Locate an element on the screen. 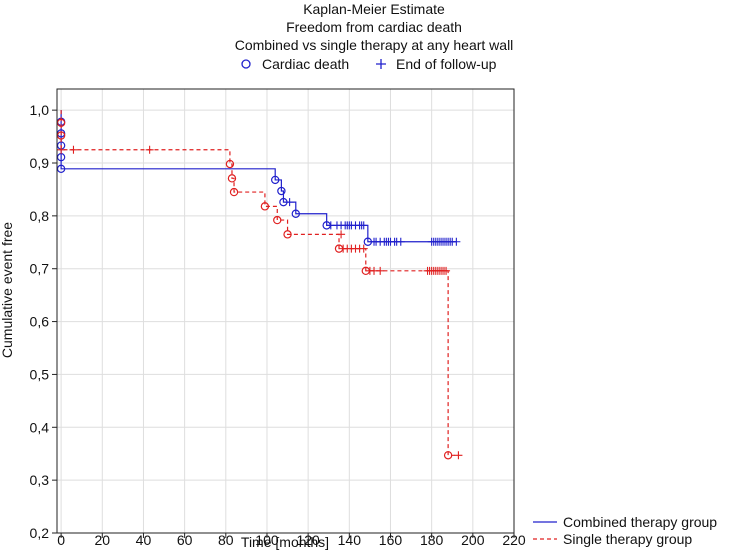  marker-legend-label-end-of-follow-up: End of follow-up is located at coordinates (446, 64).